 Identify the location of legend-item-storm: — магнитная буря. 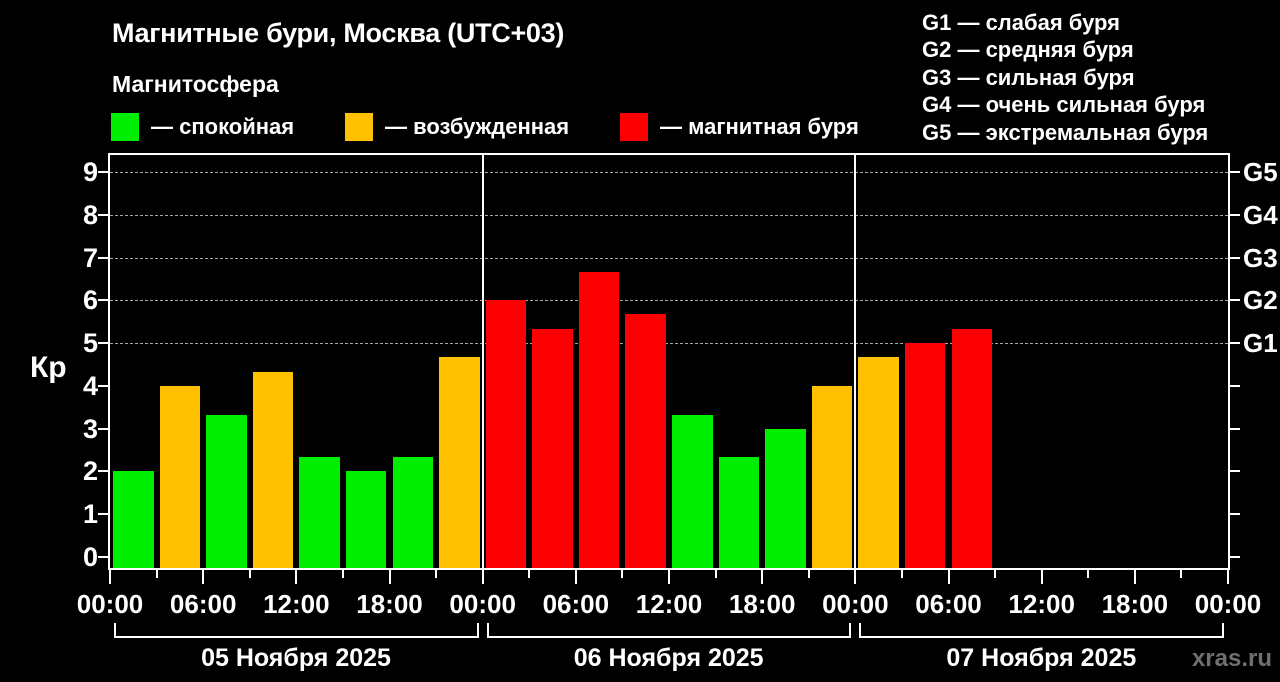
(739, 127).